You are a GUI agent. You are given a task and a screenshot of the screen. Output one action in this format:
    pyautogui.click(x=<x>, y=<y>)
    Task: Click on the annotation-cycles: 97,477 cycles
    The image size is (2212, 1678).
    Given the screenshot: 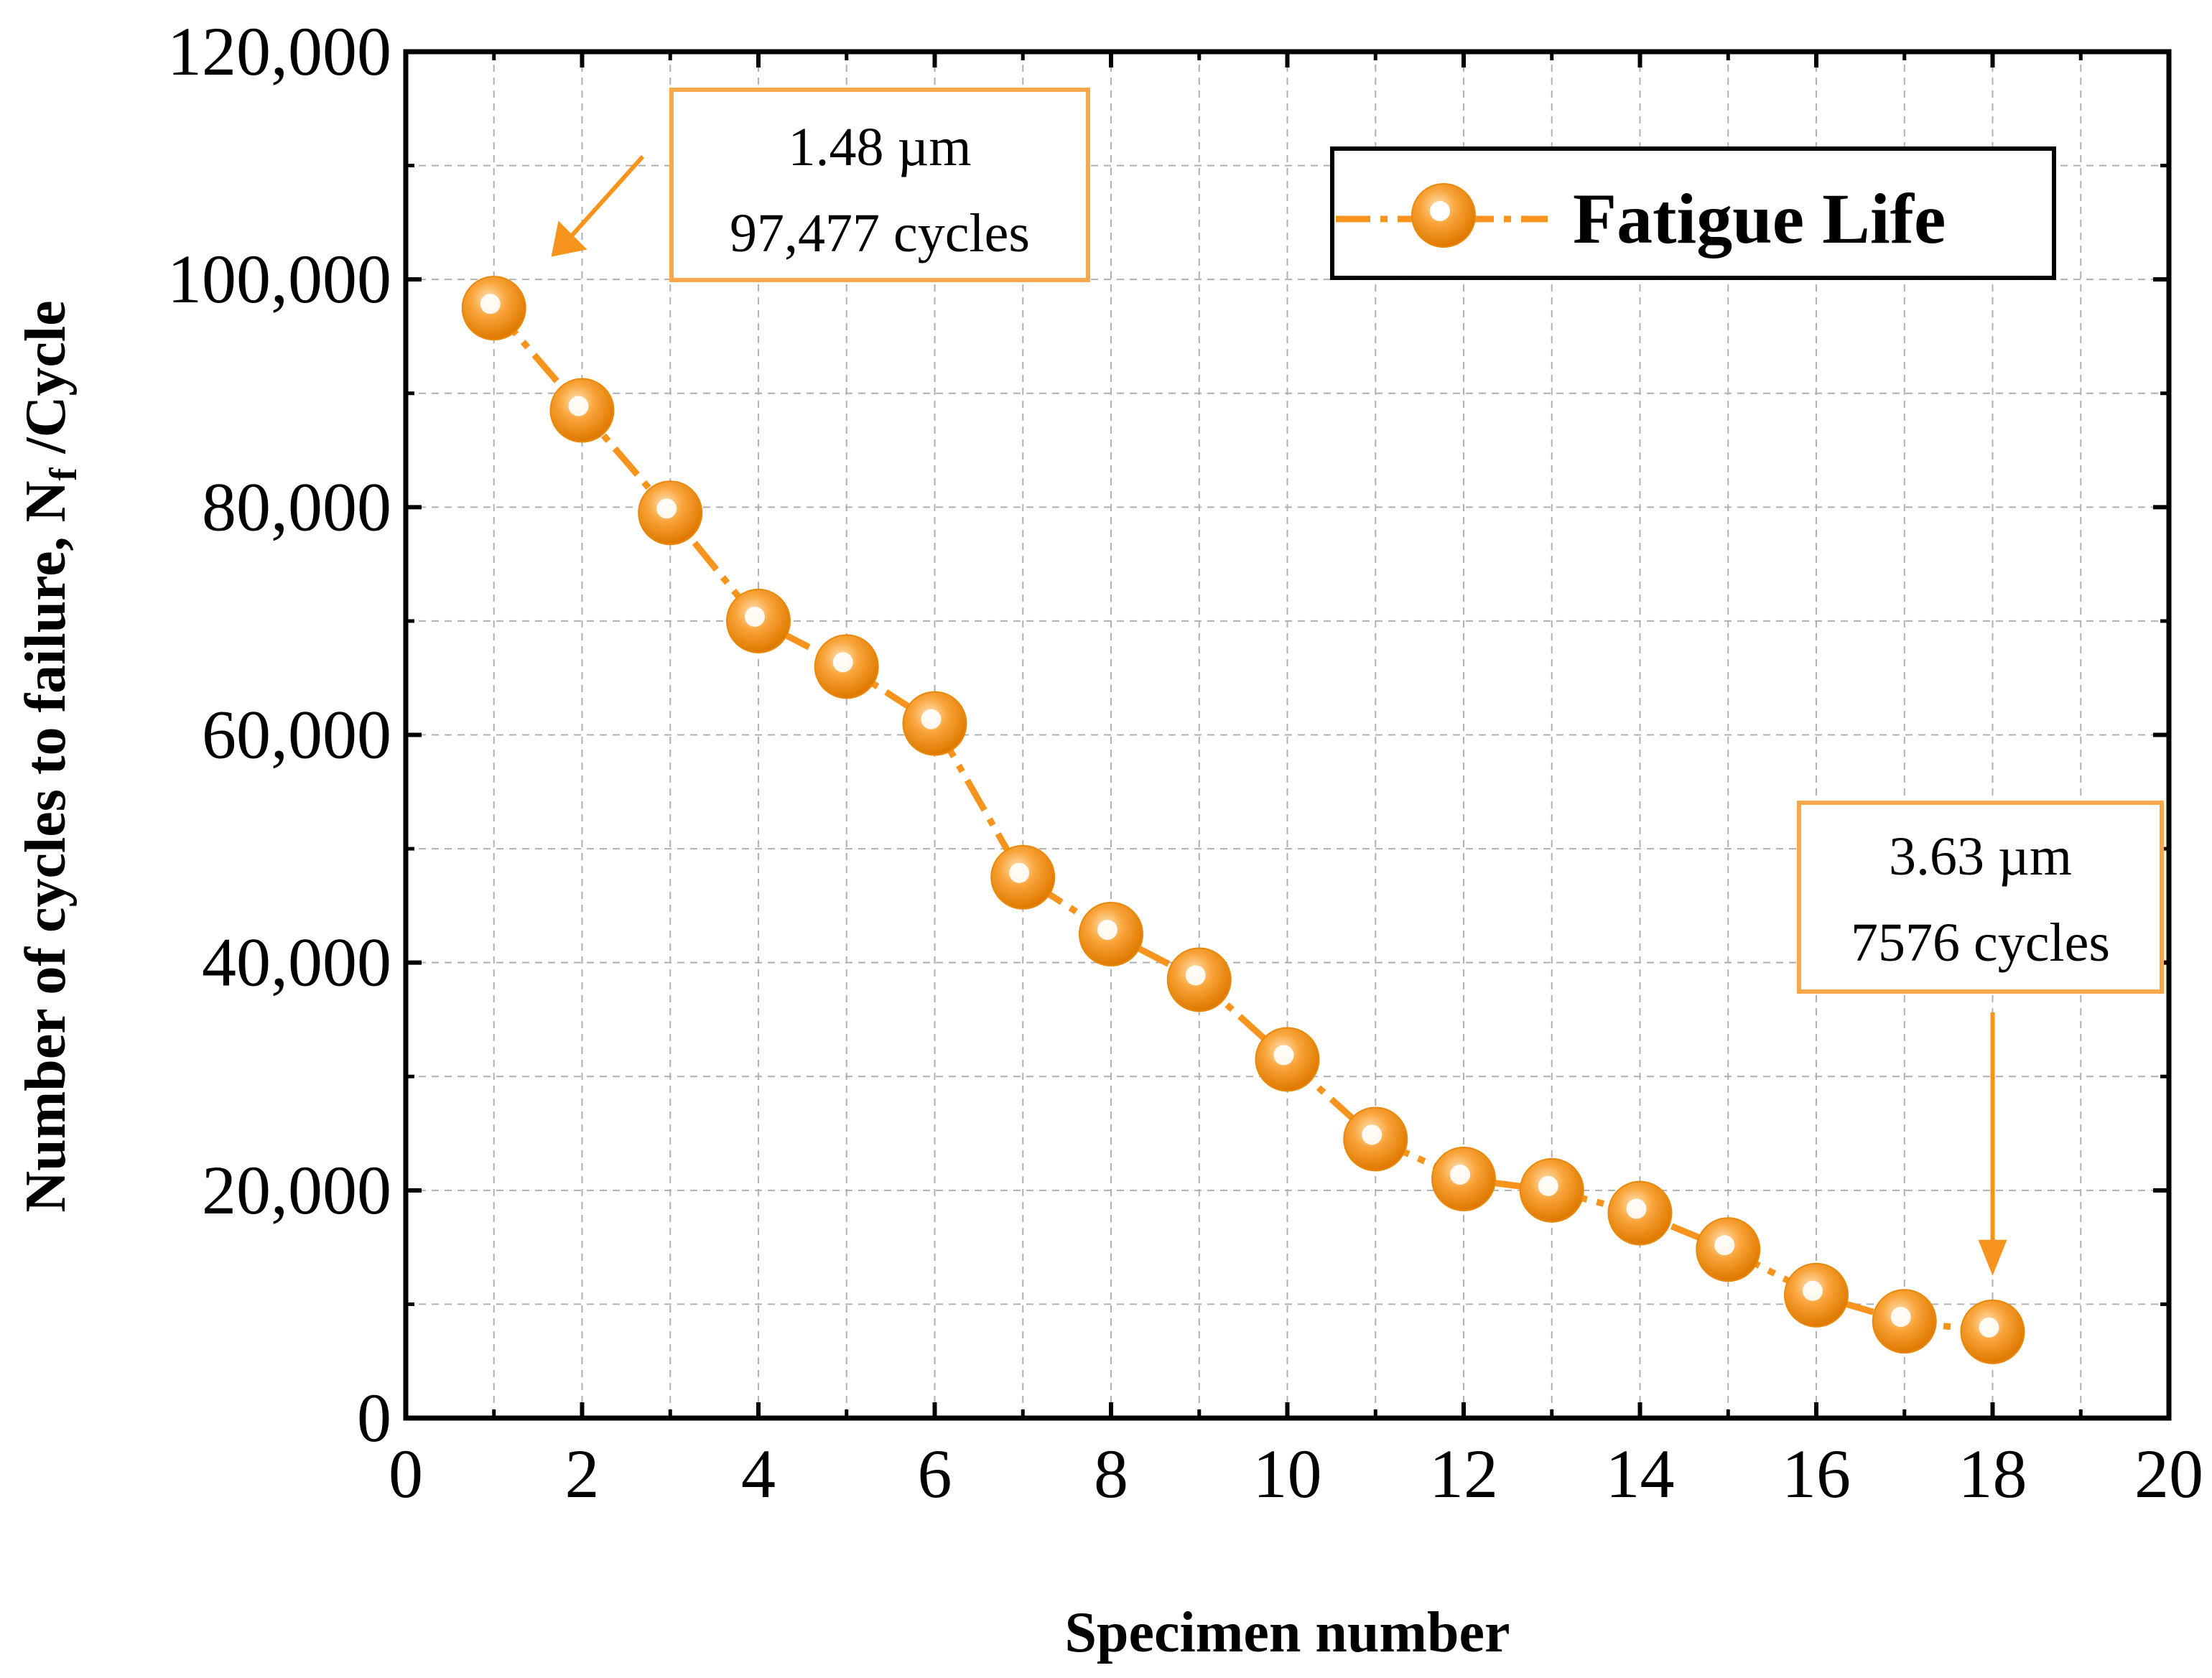 What is the action you would take?
    pyautogui.click(x=880, y=233)
    